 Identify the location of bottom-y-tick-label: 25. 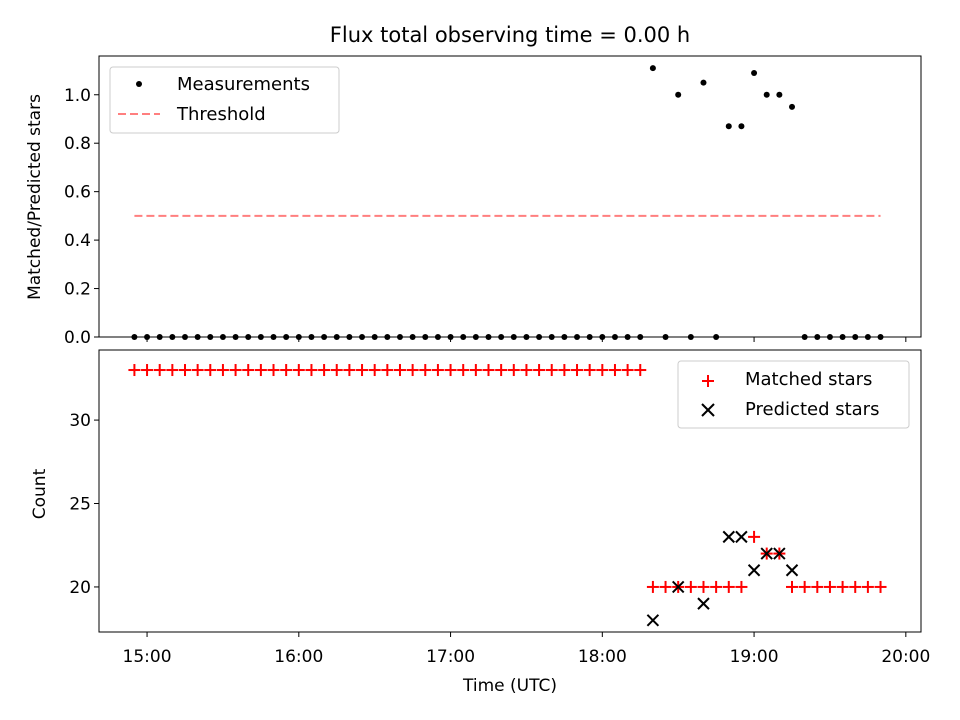
(80, 505).